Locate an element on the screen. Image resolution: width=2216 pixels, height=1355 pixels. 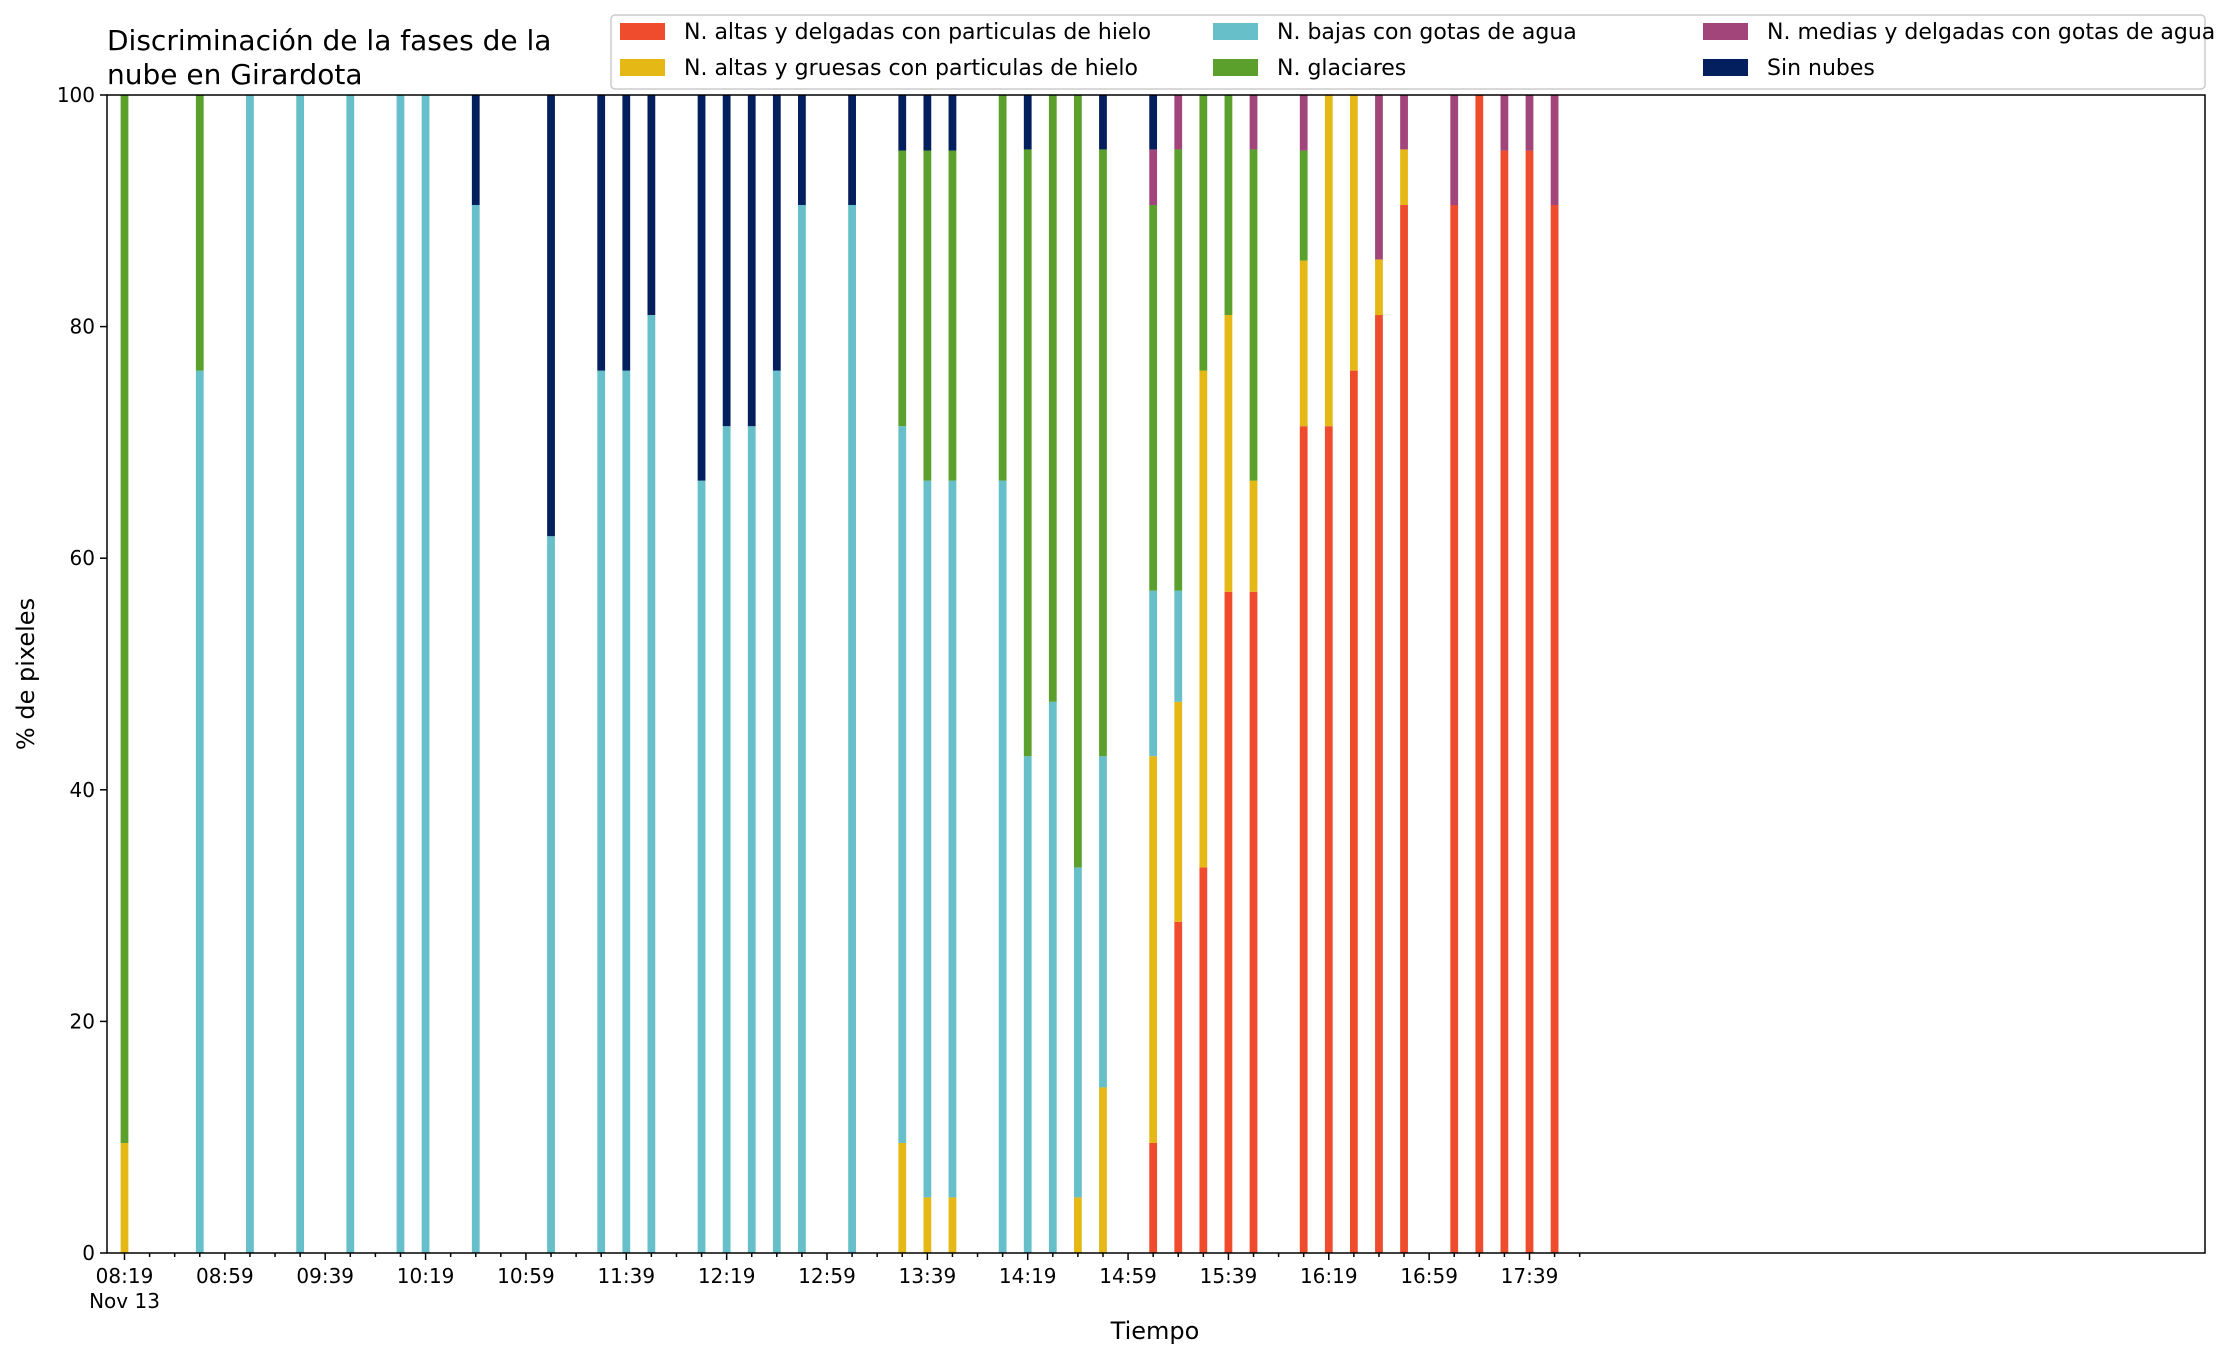
x-tick-label: 10:59 is located at coordinates (526, 1276).